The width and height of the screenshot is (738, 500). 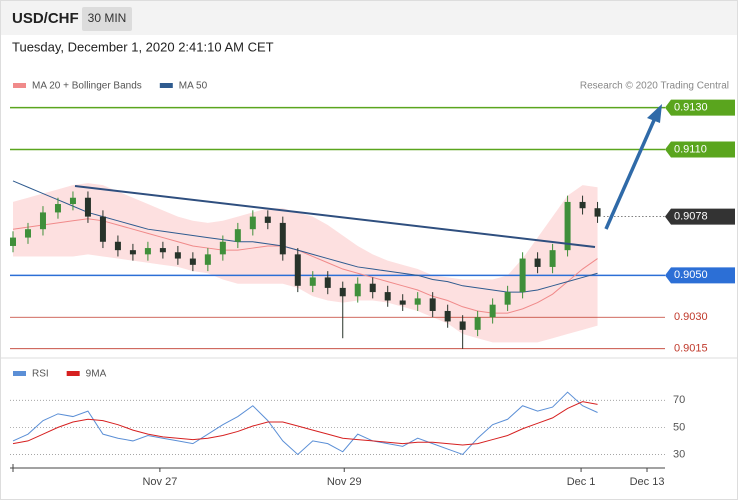 I want to click on level-label: 0.9050, so click(x=691, y=275).